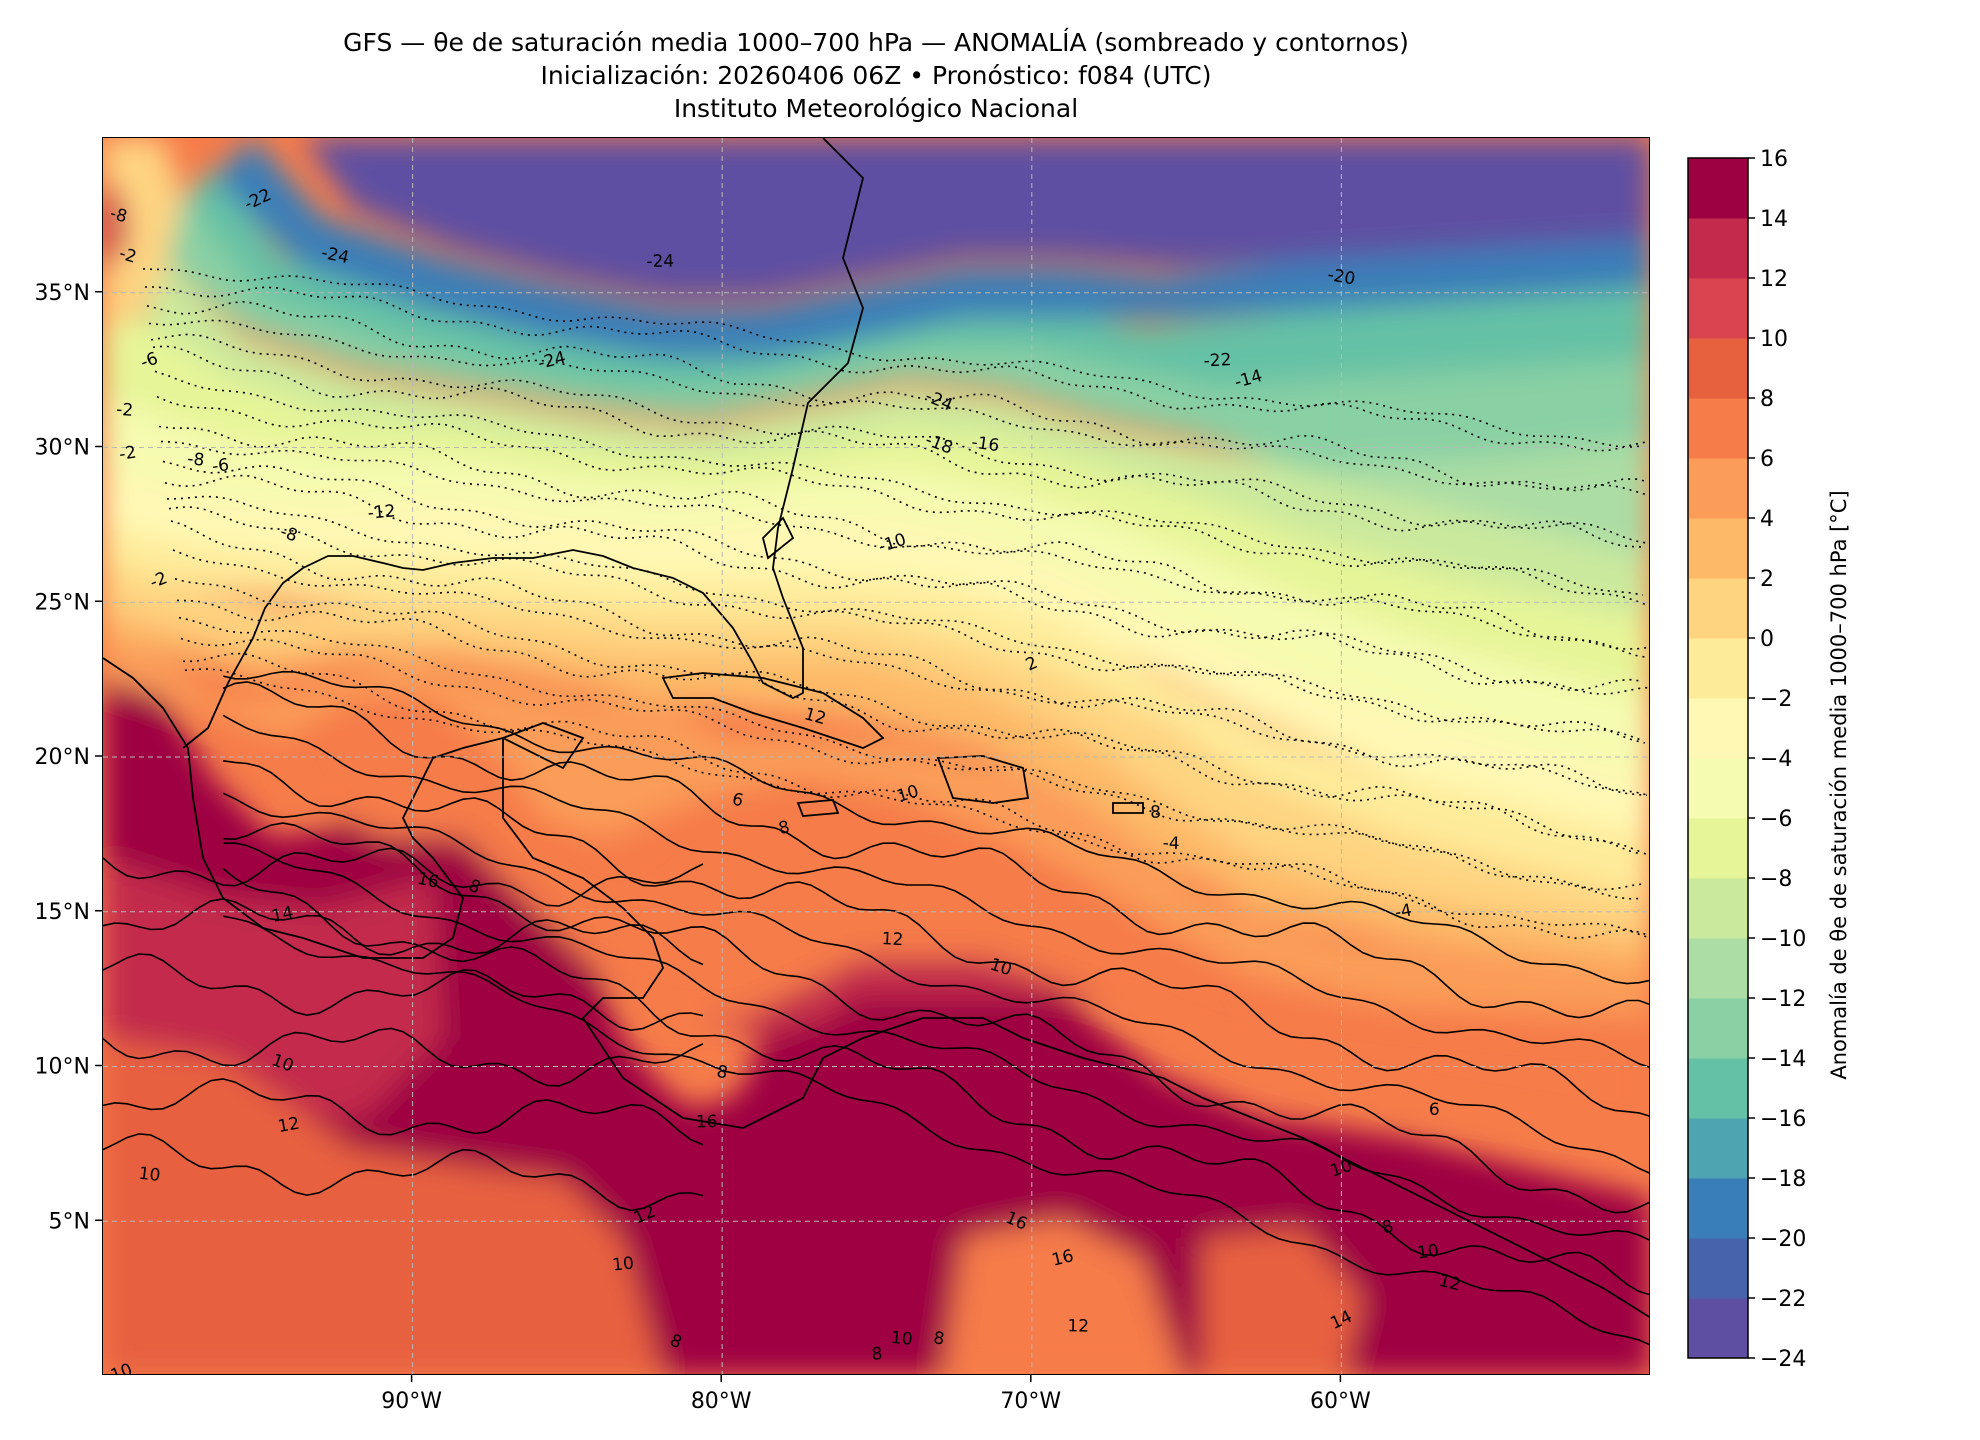 Image resolution: width=1980 pixels, height=1440 pixels. I want to click on contour-label: 12, so click(892, 939).